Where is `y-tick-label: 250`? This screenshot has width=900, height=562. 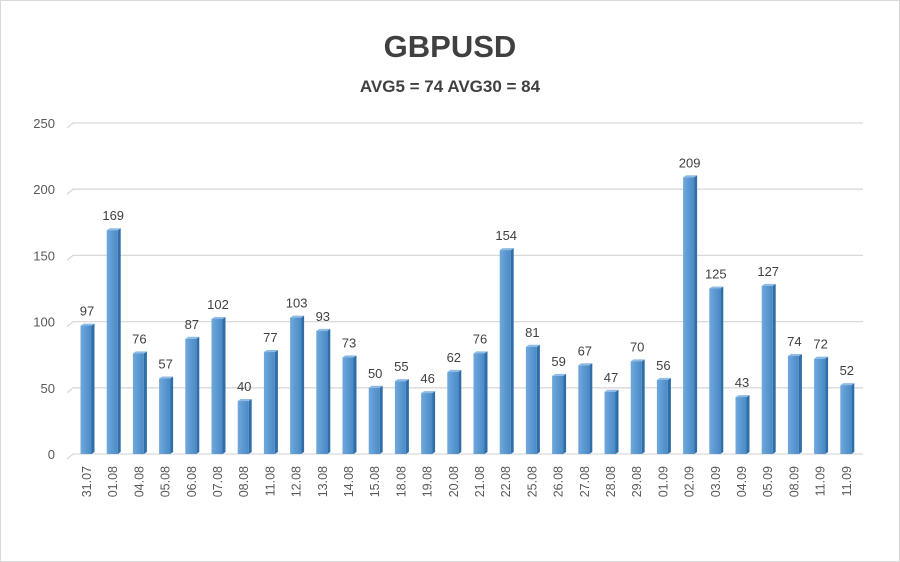
y-tick-label: 250 is located at coordinates (44, 123).